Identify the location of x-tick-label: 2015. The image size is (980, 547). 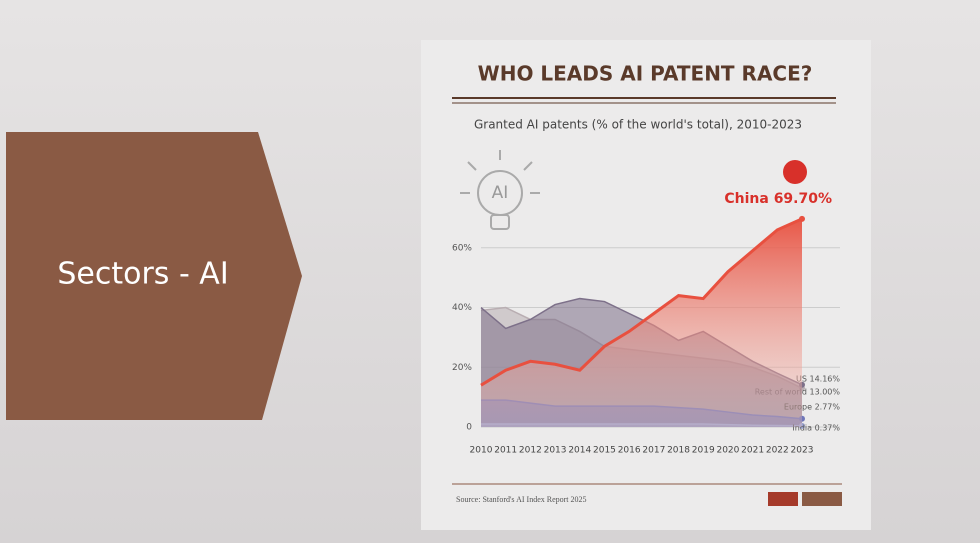
(604, 451).